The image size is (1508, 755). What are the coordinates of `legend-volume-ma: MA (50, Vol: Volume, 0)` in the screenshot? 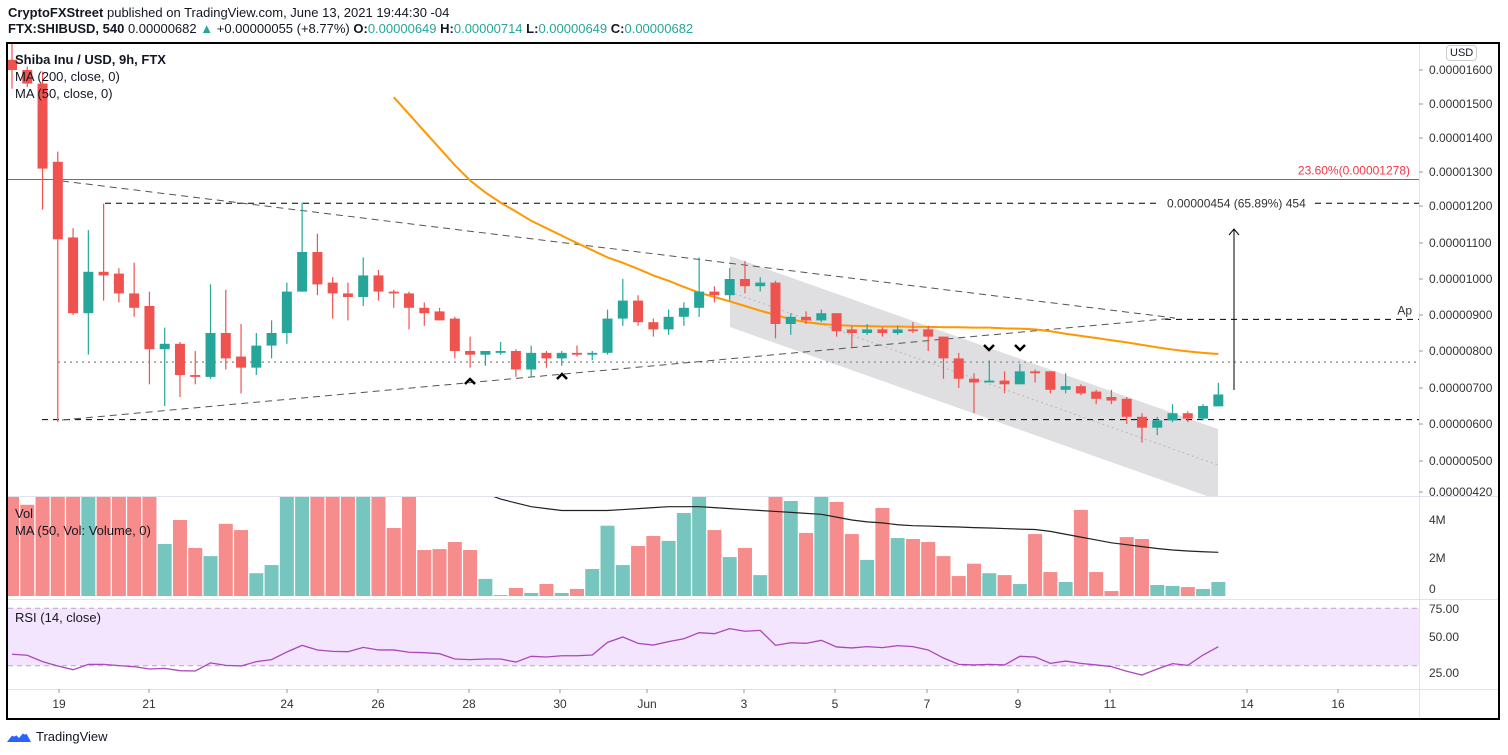 It's located at (83, 530).